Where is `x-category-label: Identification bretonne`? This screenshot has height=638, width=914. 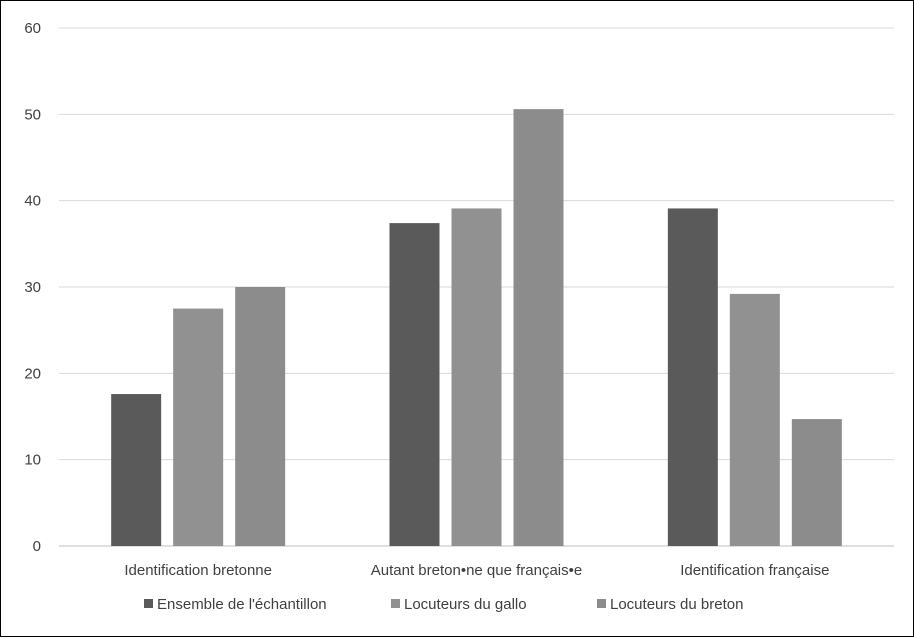
x-category-label: Identification bretonne is located at coordinates (198, 570).